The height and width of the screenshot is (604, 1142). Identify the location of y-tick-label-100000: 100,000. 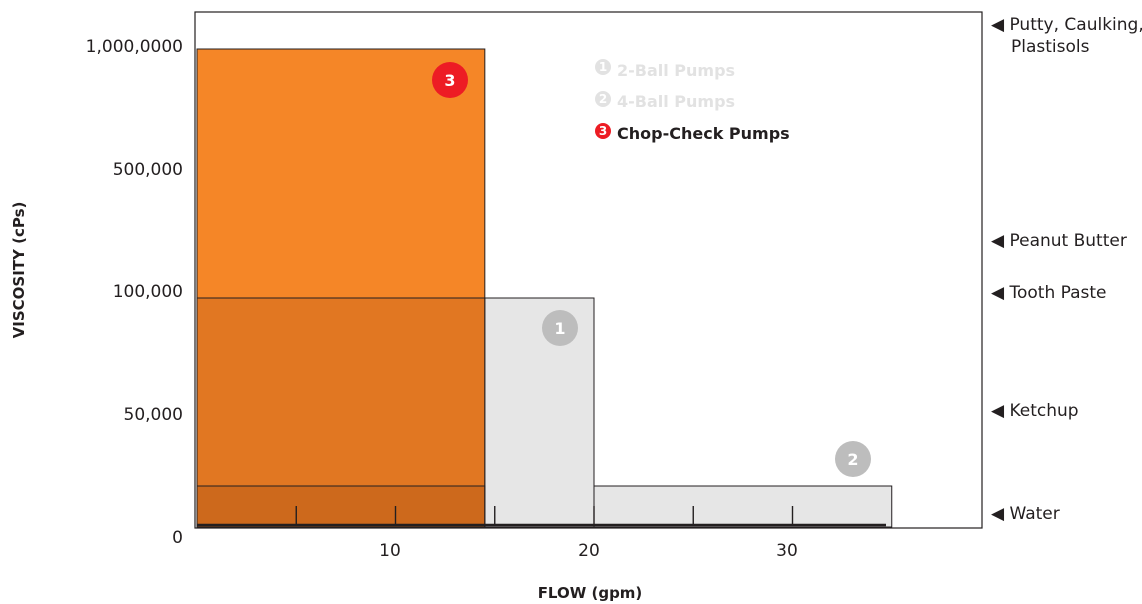
(148, 292).